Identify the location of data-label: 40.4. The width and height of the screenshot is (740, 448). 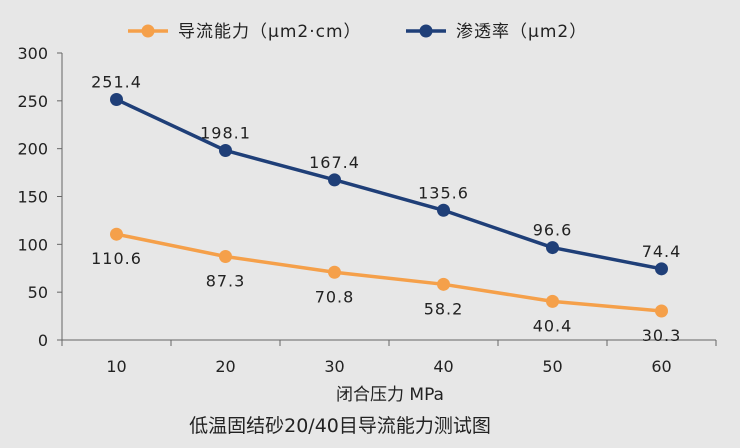
(553, 325).